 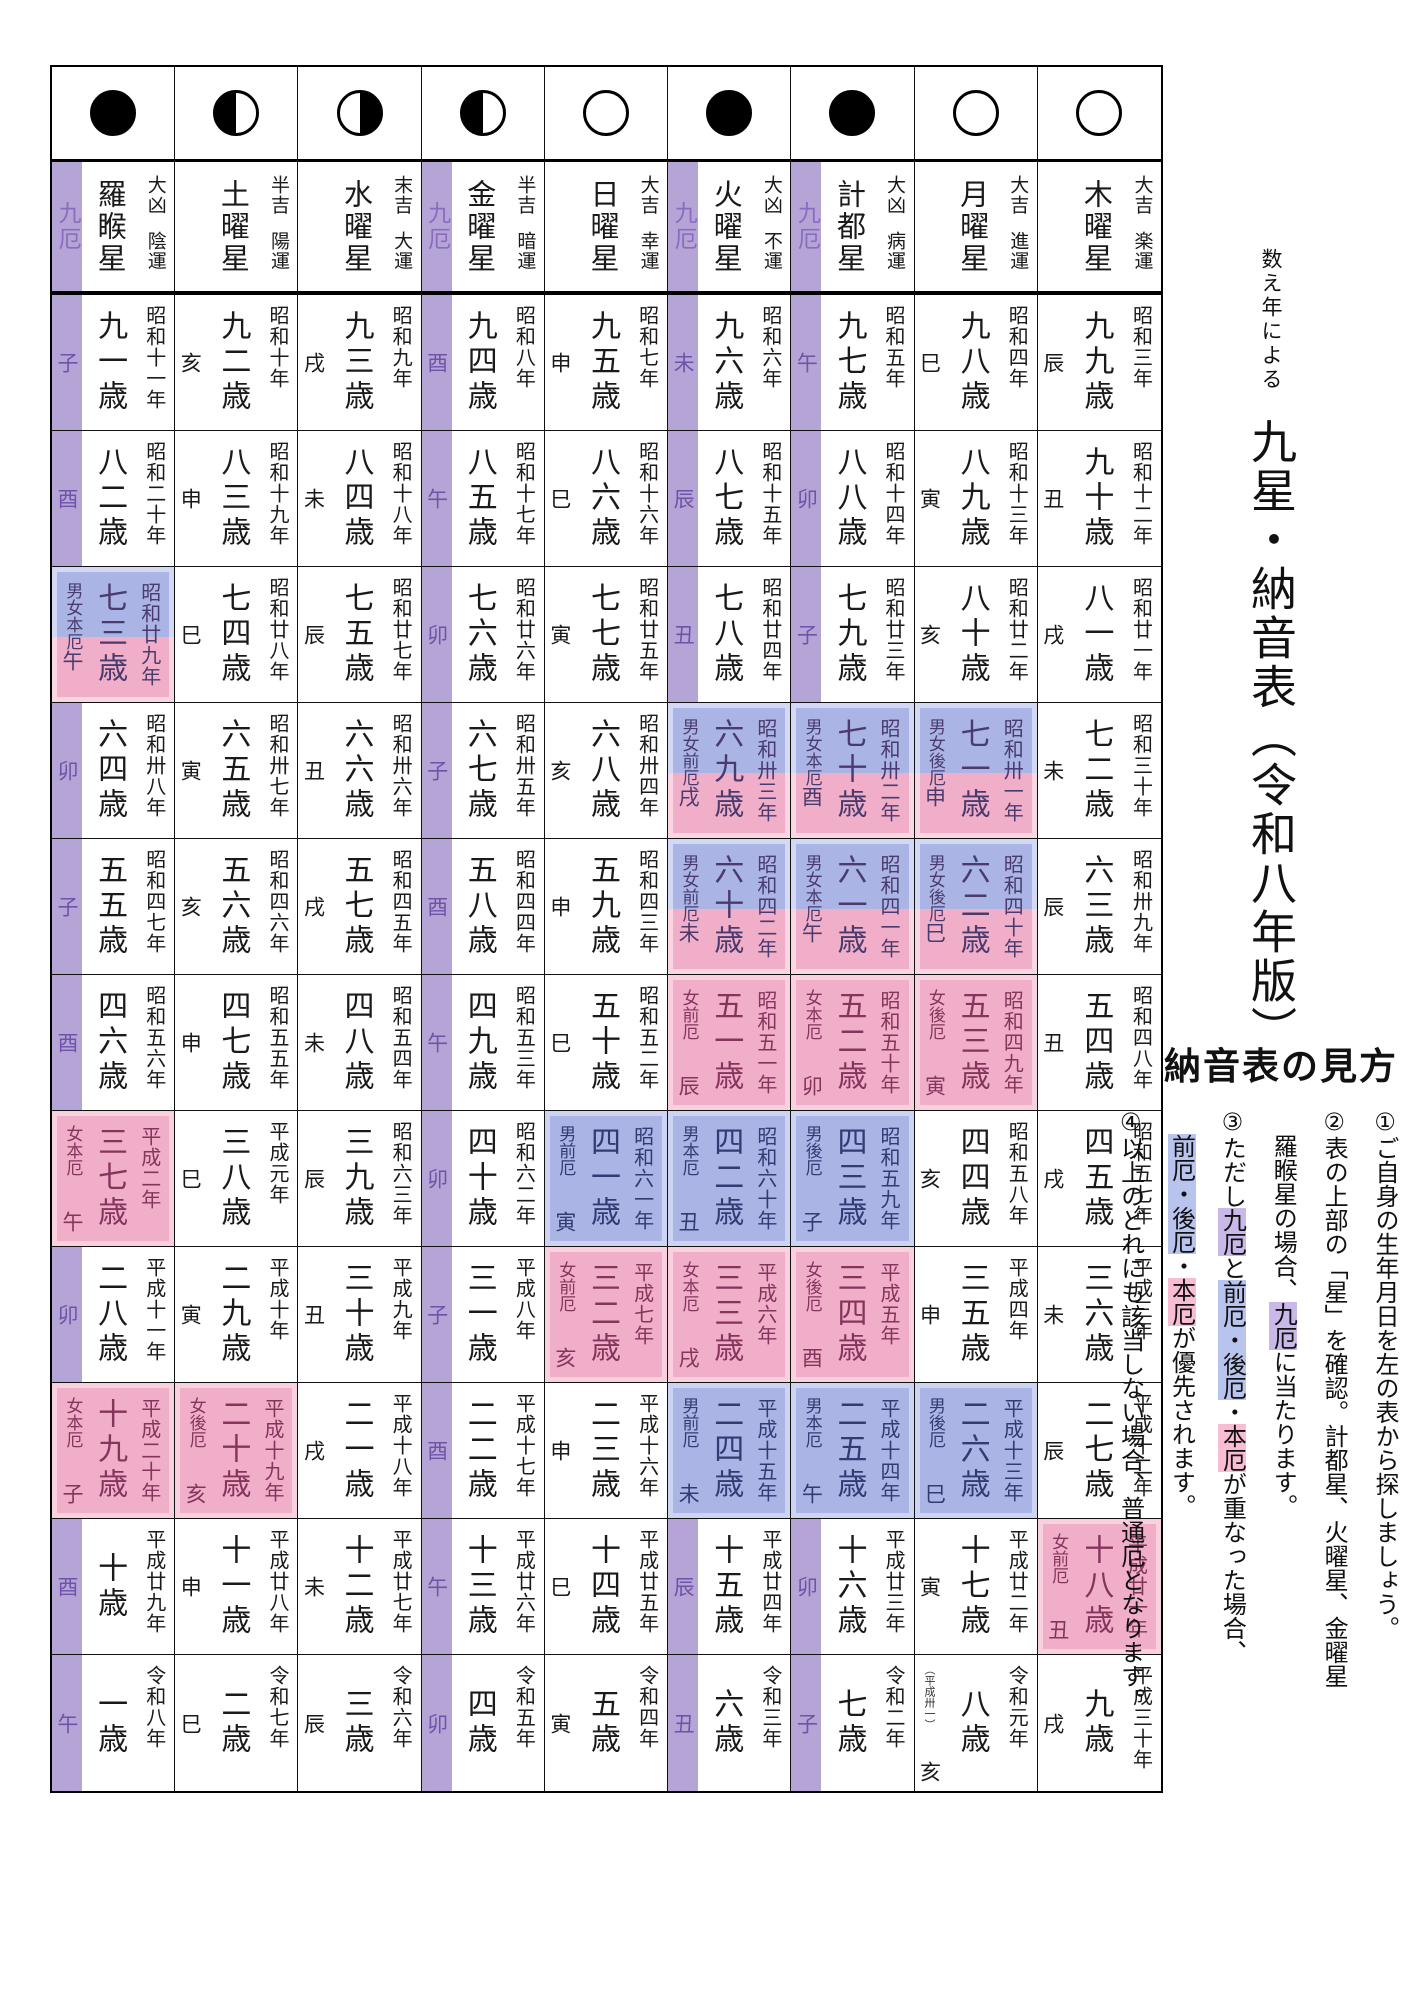 I want to click on zodiac-strip: 申, so click(x=190, y=1042).